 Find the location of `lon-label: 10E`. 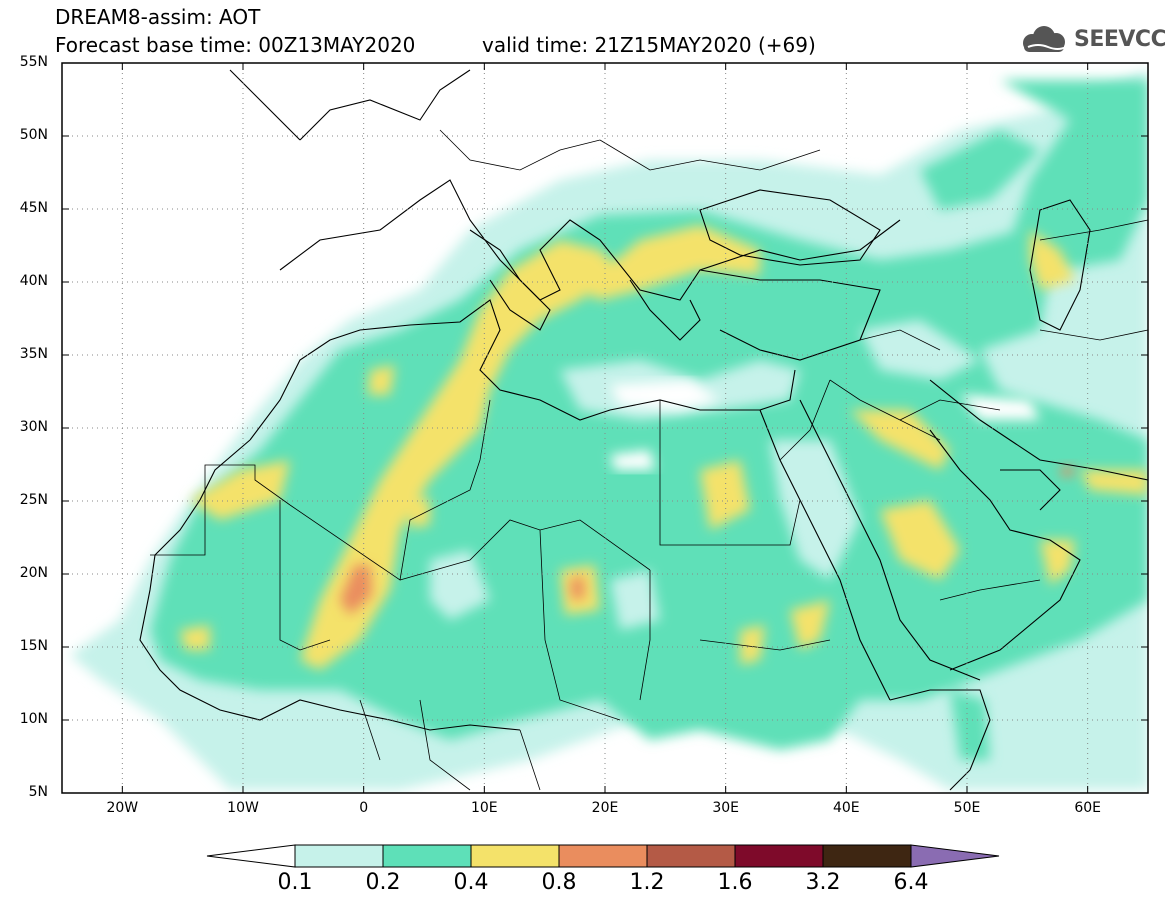

lon-label: 10E is located at coordinates (484, 808).